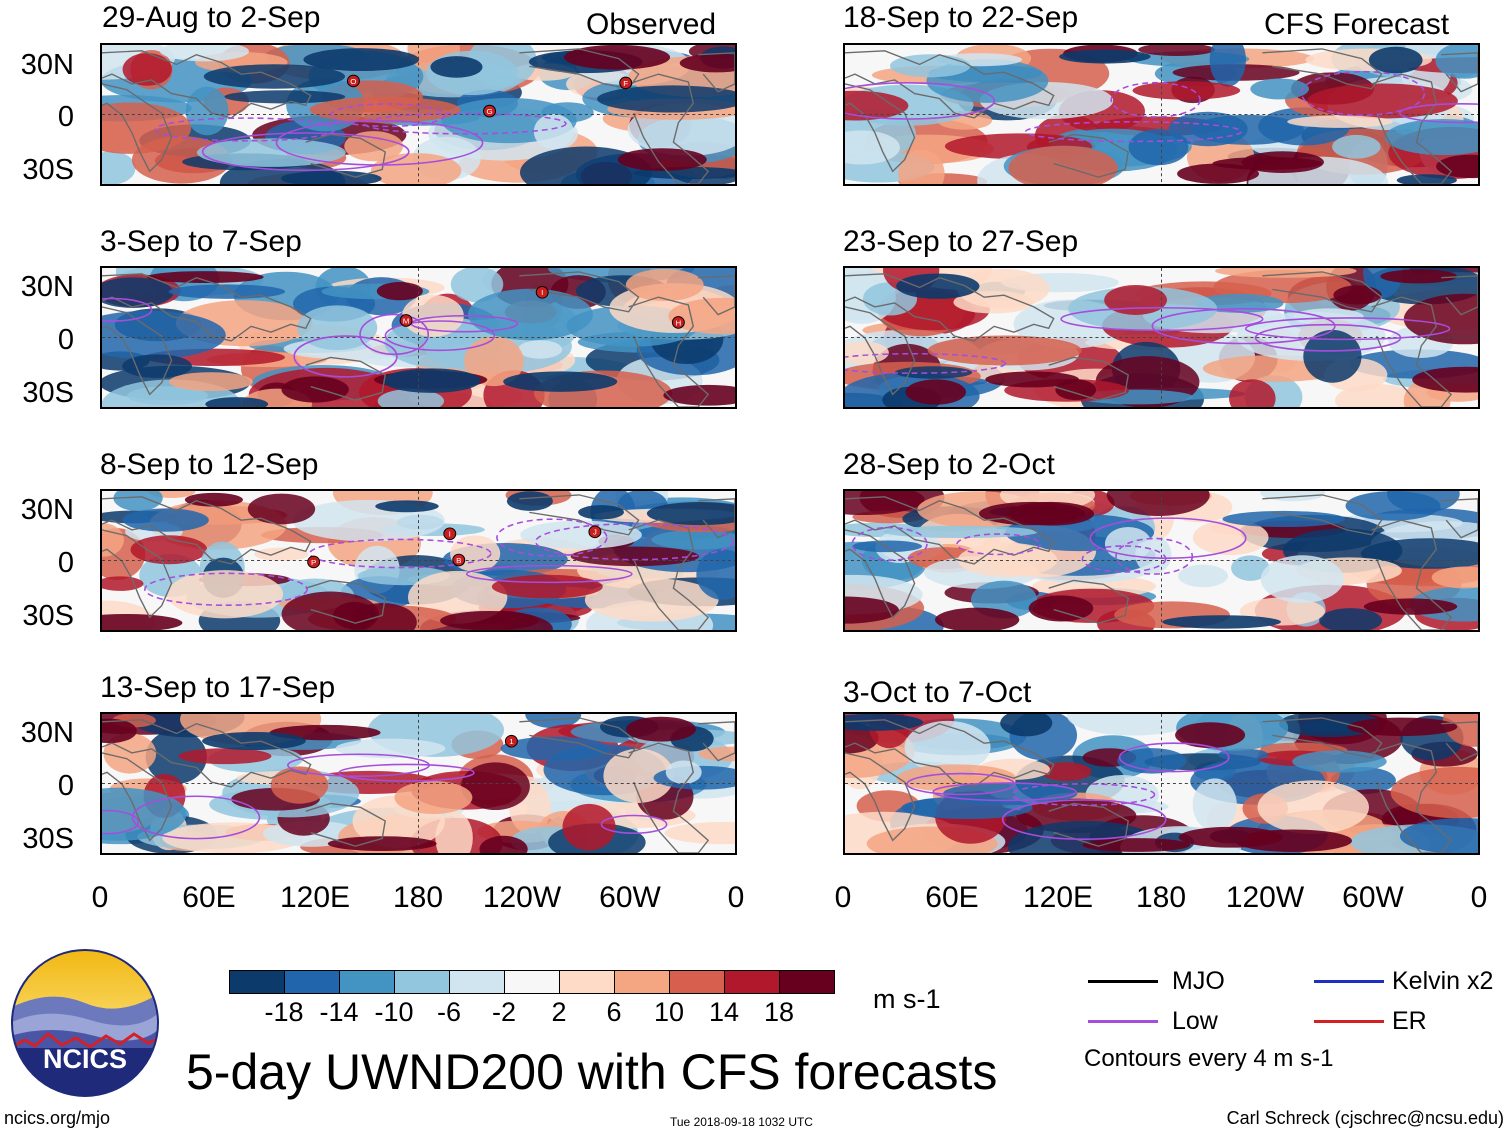 The height and width of the screenshot is (1137, 1510). Describe the element at coordinates (418, 783) in the screenshot. I see `map-panel-obs-4: 1` at that location.